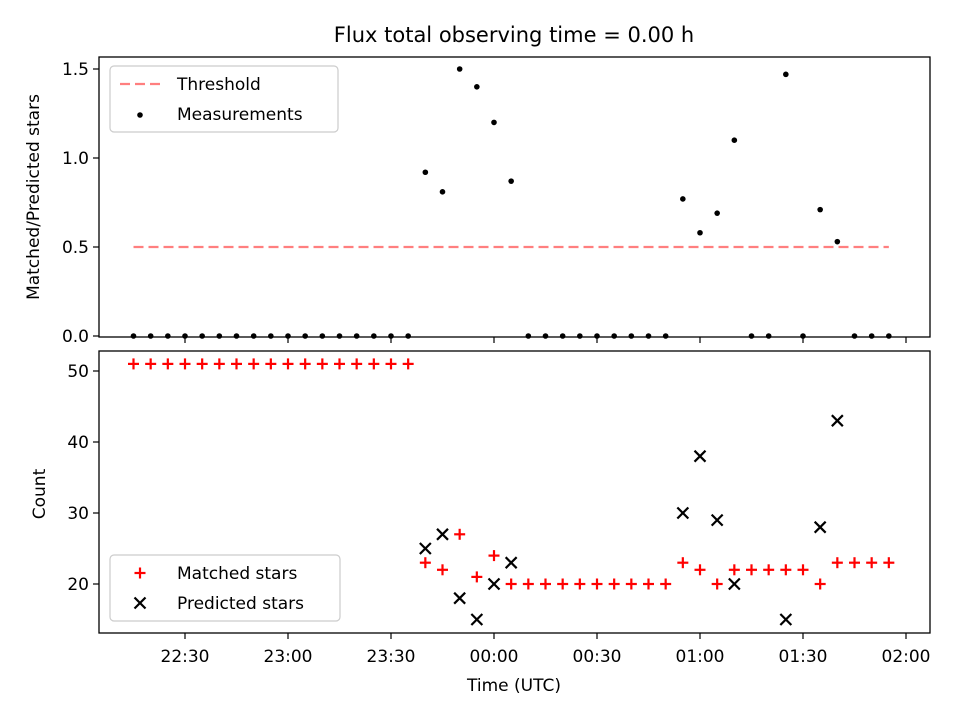 The height and width of the screenshot is (720, 960). What do you see at coordinates (40, 493) in the screenshot?
I see `bottom-ylabel: Count` at bounding box center [40, 493].